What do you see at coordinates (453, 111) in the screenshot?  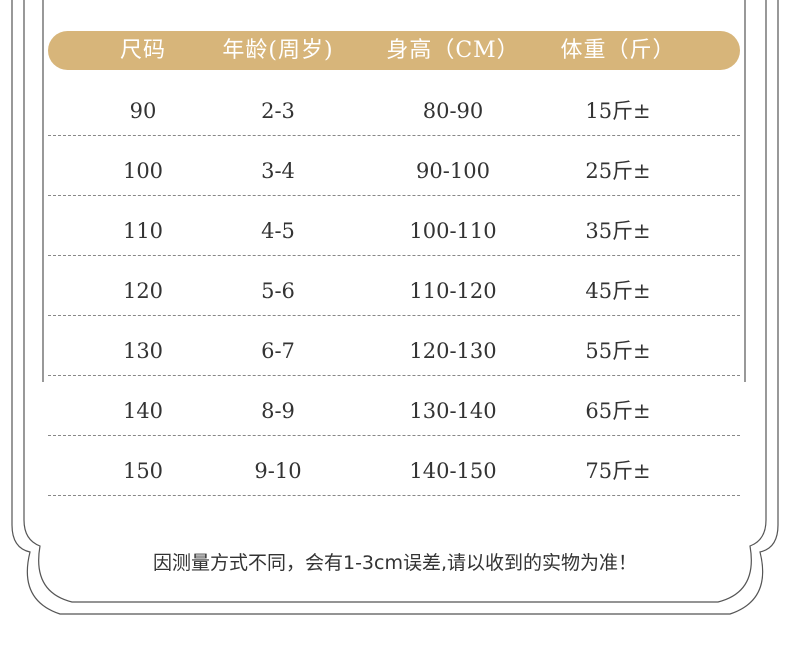 I see `height-cell: 80-90` at bounding box center [453, 111].